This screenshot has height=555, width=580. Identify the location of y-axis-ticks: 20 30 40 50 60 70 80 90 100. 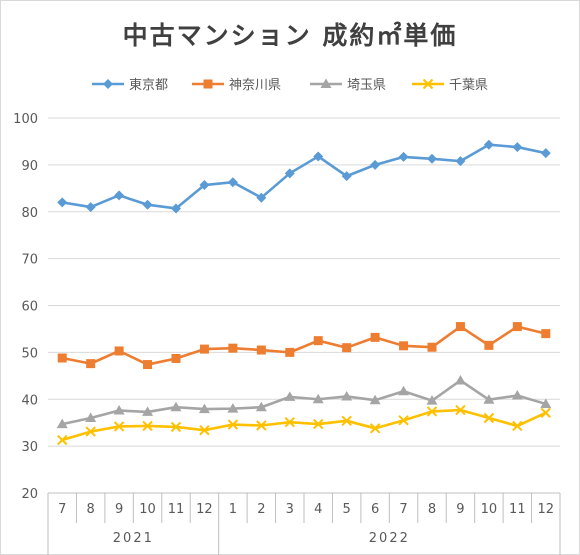
(25, 307).